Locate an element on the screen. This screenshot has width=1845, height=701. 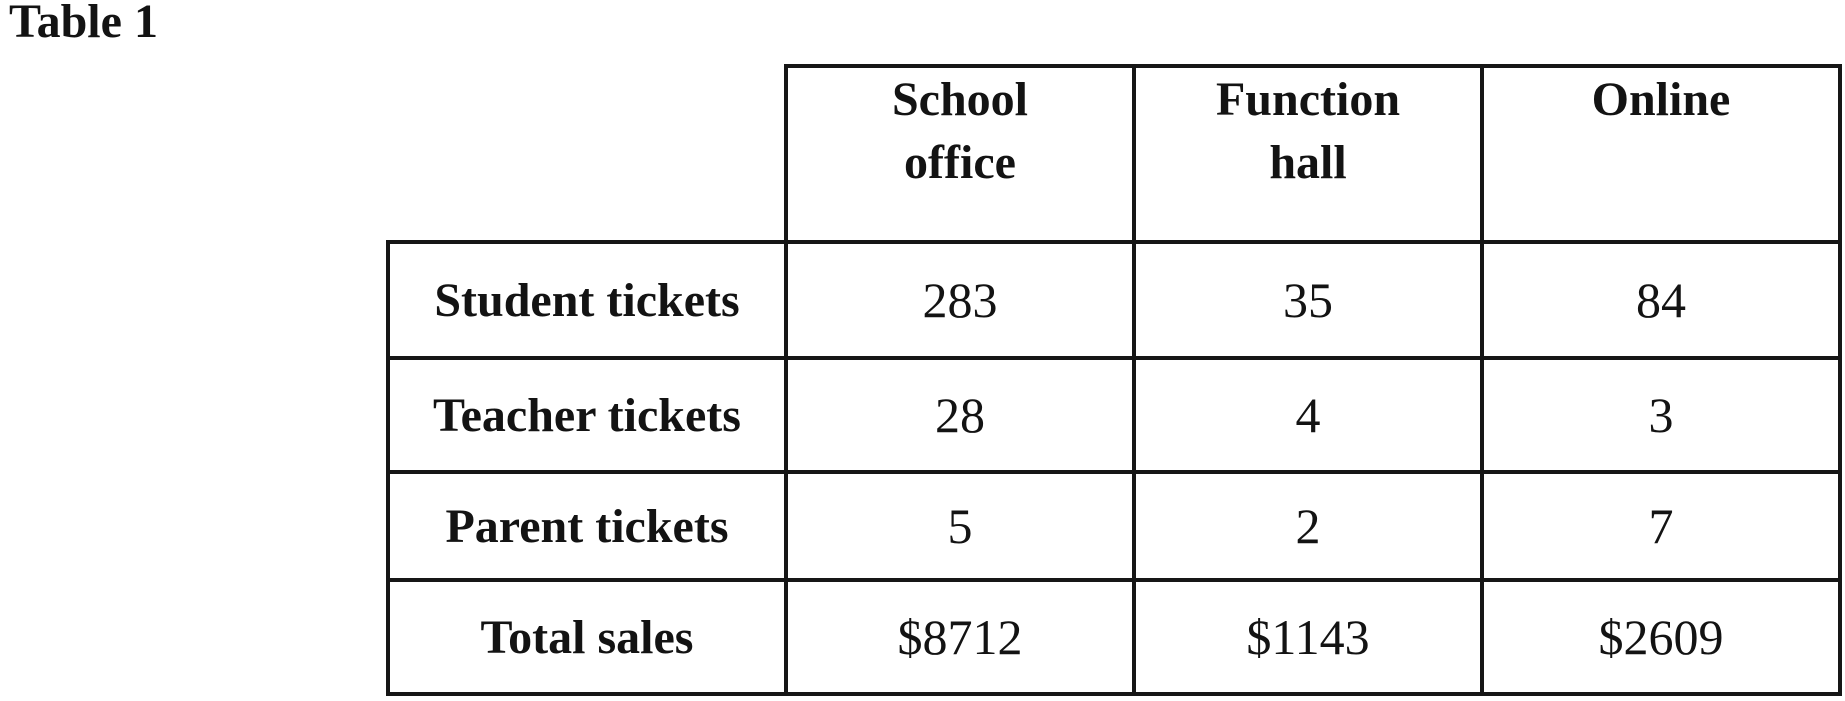
cell-total-school-office: $8712 is located at coordinates (960, 637).